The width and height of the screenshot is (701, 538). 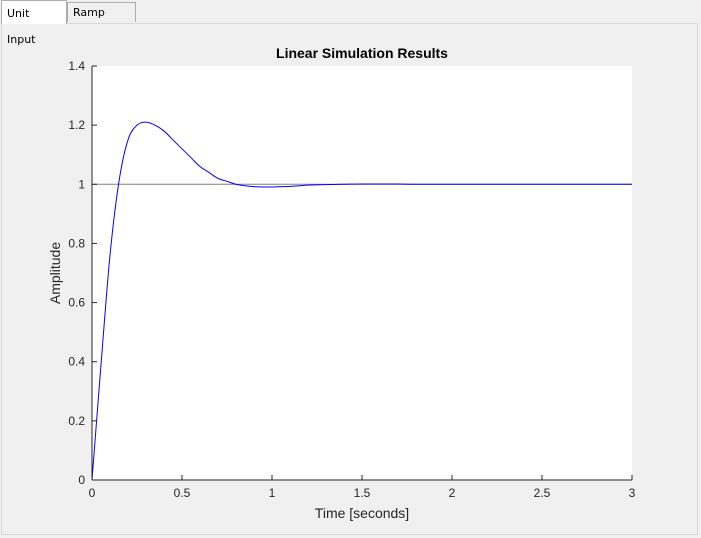 I want to click on x-tick-label: 2.5, so click(x=542, y=493).